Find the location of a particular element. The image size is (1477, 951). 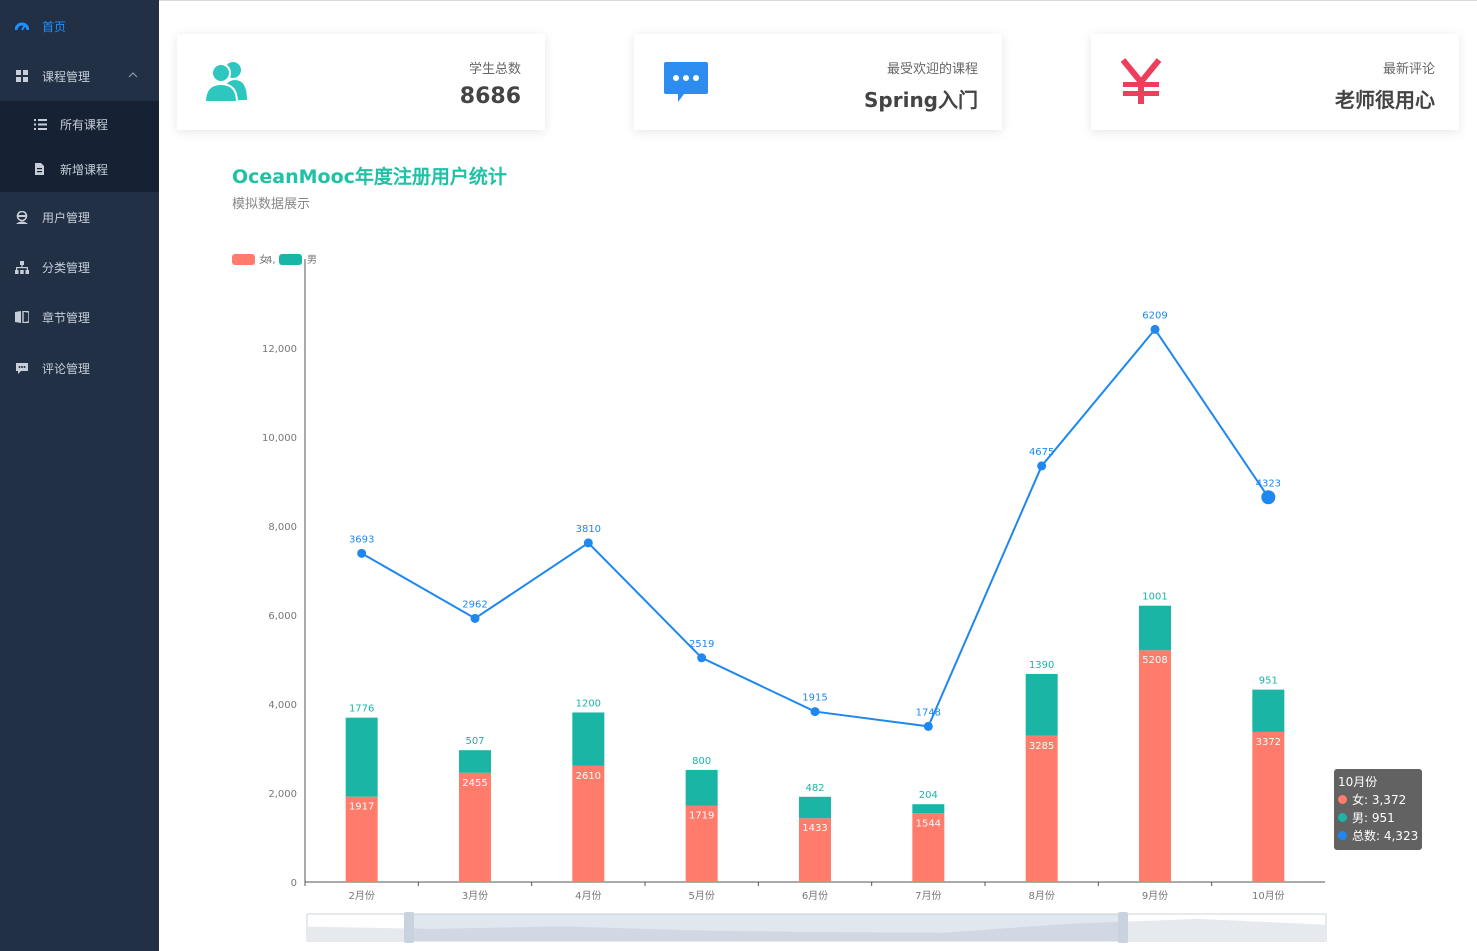

data-label-total: 3693 is located at coordinates (361, 539).